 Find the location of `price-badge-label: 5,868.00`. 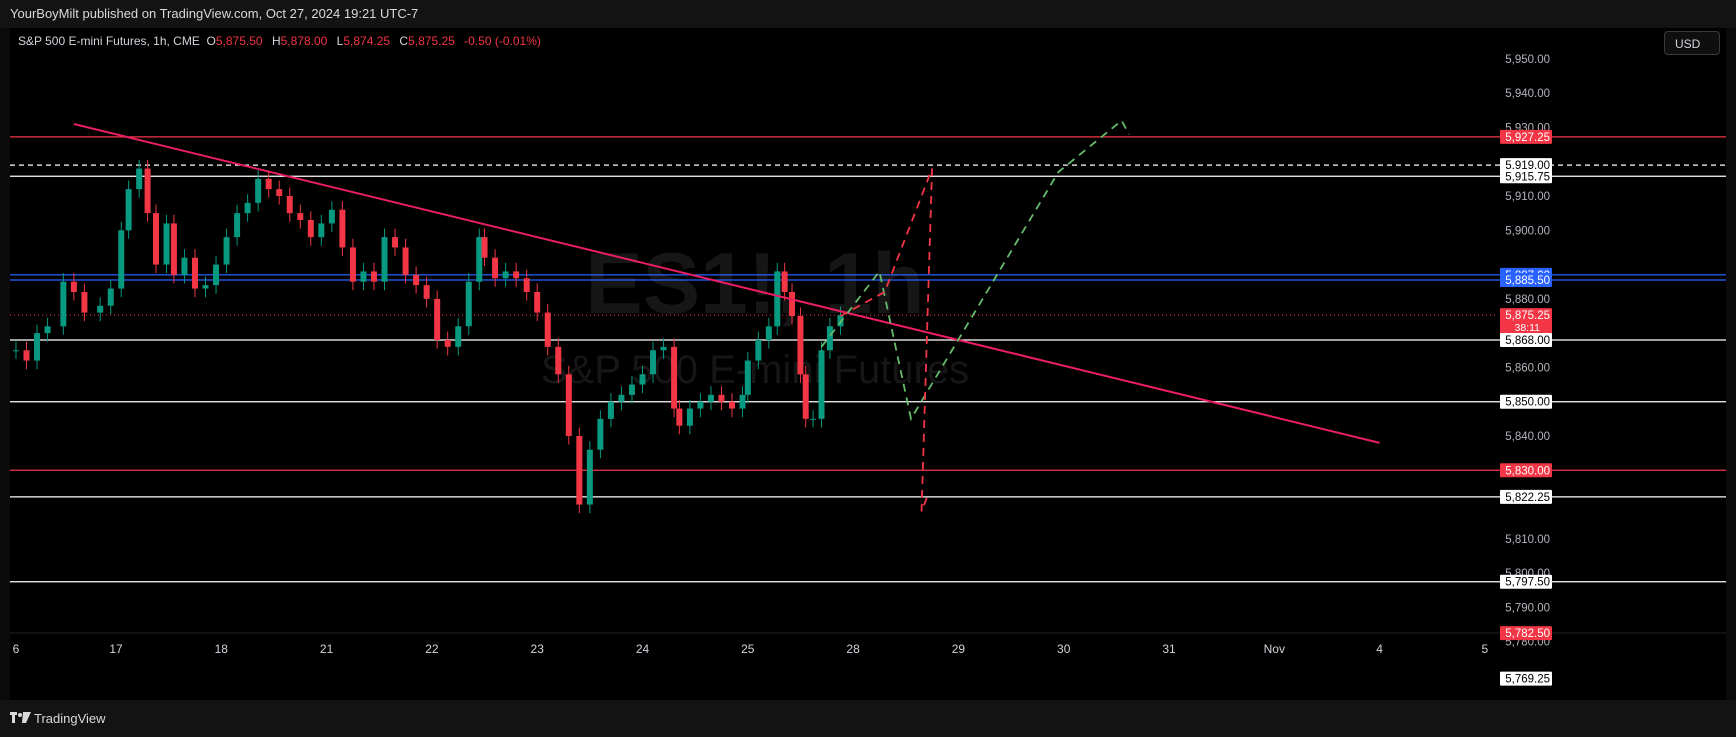

price-badge-label: 5,868.00 is located at coordinates (1527, 341).